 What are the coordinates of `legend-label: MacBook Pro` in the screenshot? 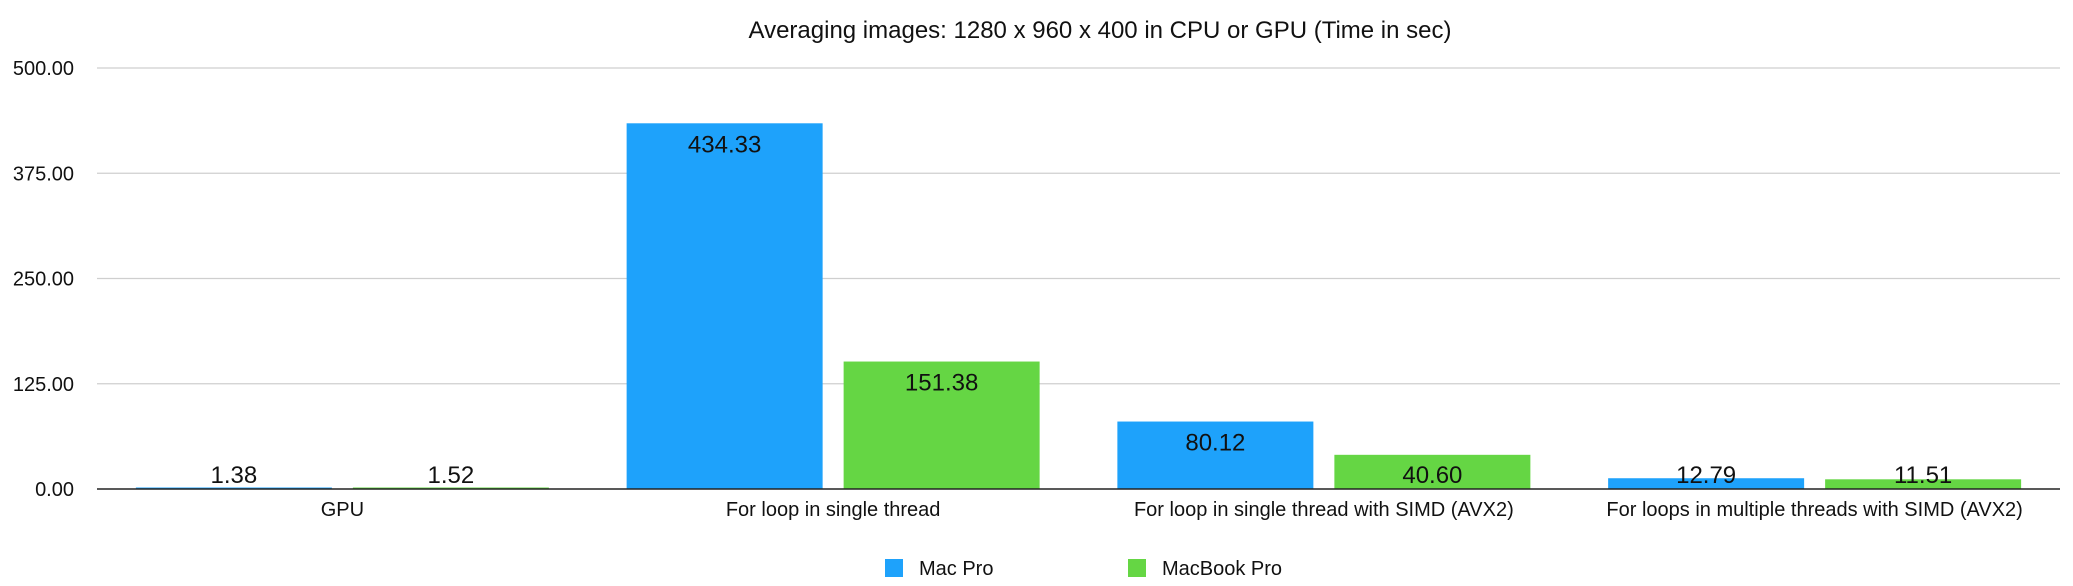 It's located at (1222, 569).